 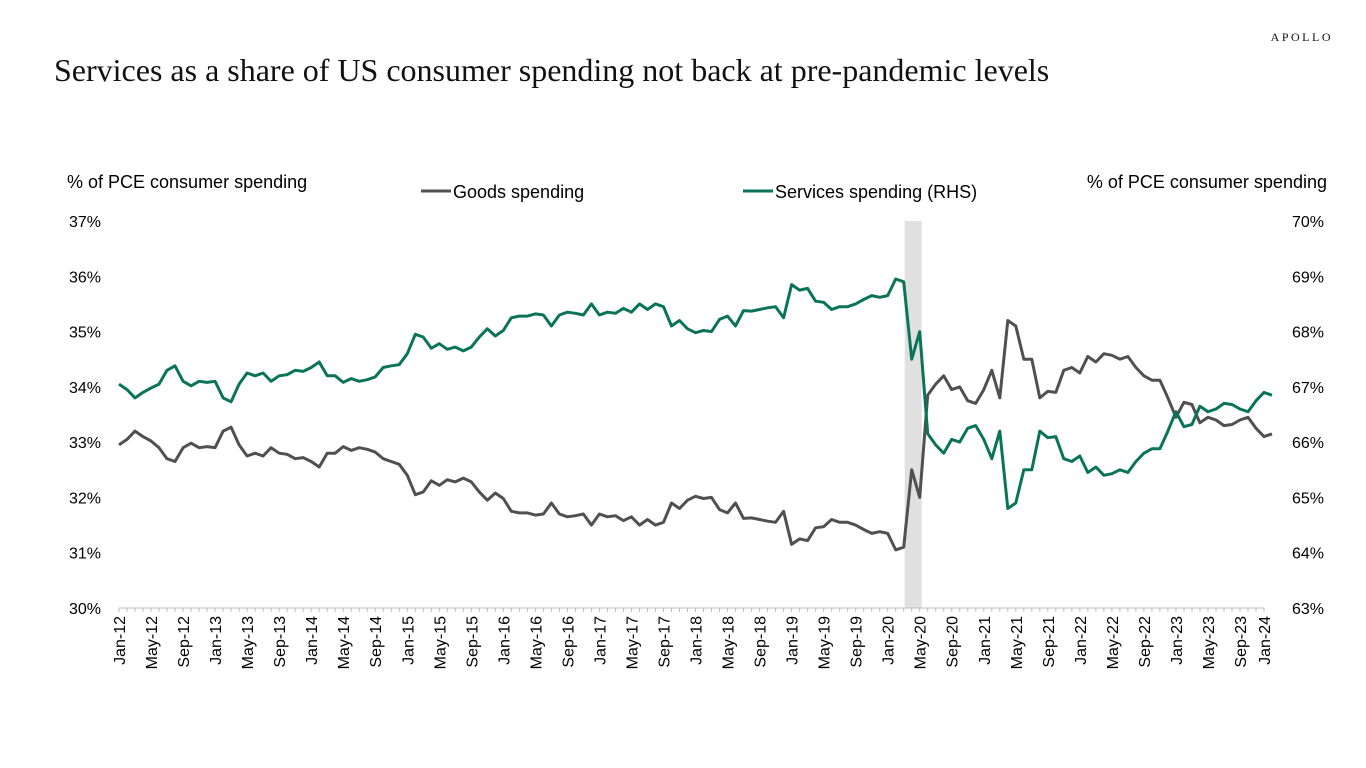 I want to click on x-tick-label: May-18, so click(x=729, y=642).